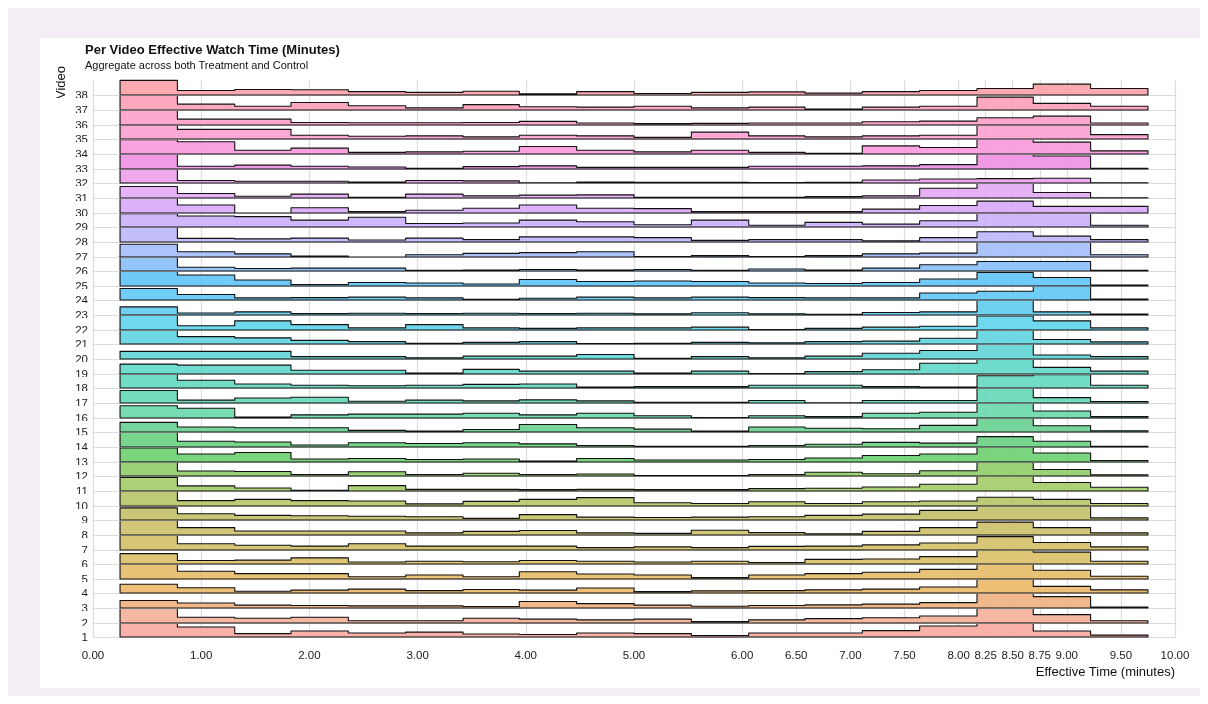  Describe the element at coordinates (796, 655) in the screenshot. I see `x-tick-label: 6.50` at that location.